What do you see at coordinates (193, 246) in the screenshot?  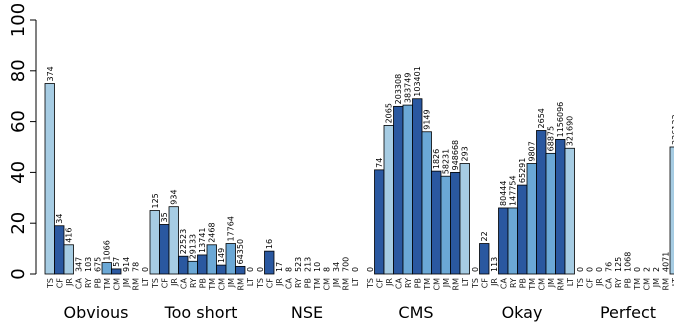 I see `bar-value-label: 29133` at bounding box center [193, 246].